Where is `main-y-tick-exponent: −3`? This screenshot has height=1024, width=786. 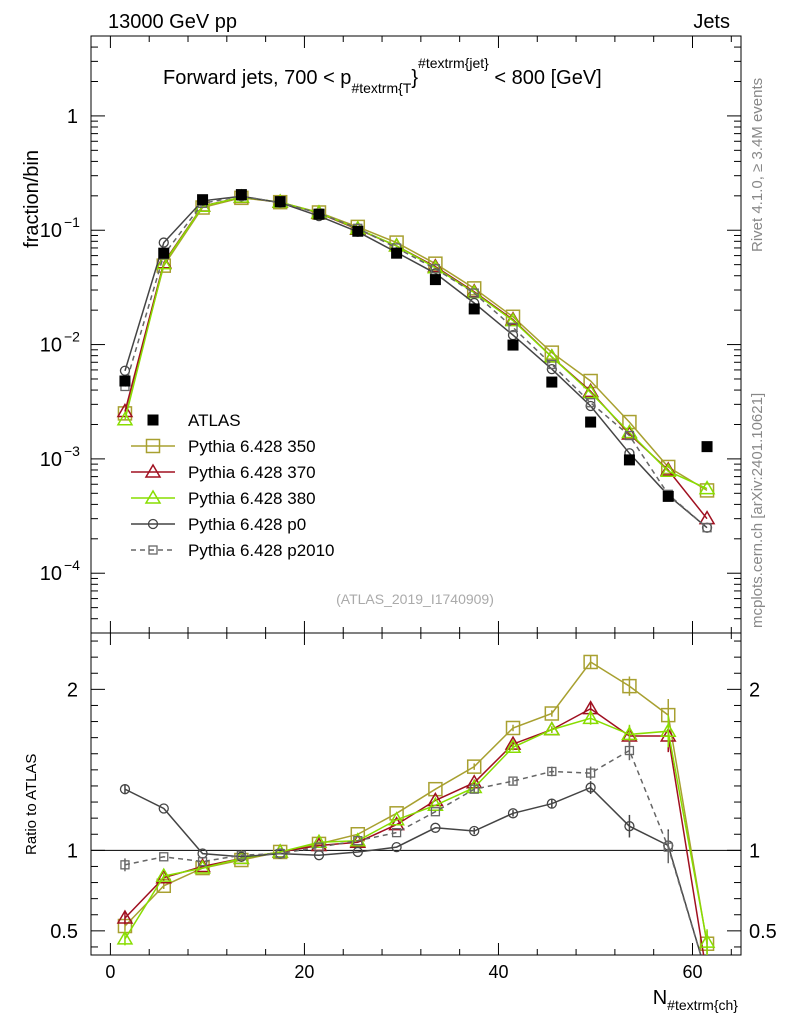 main-y-tick-exponent: −3 is located at coordinates (72, 451).